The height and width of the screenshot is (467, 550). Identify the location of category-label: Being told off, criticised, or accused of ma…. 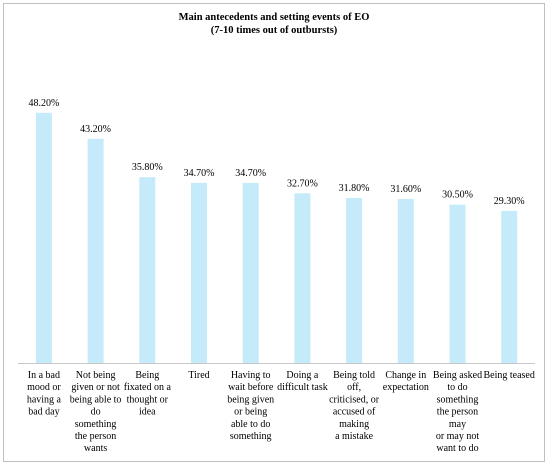
(354, 406).